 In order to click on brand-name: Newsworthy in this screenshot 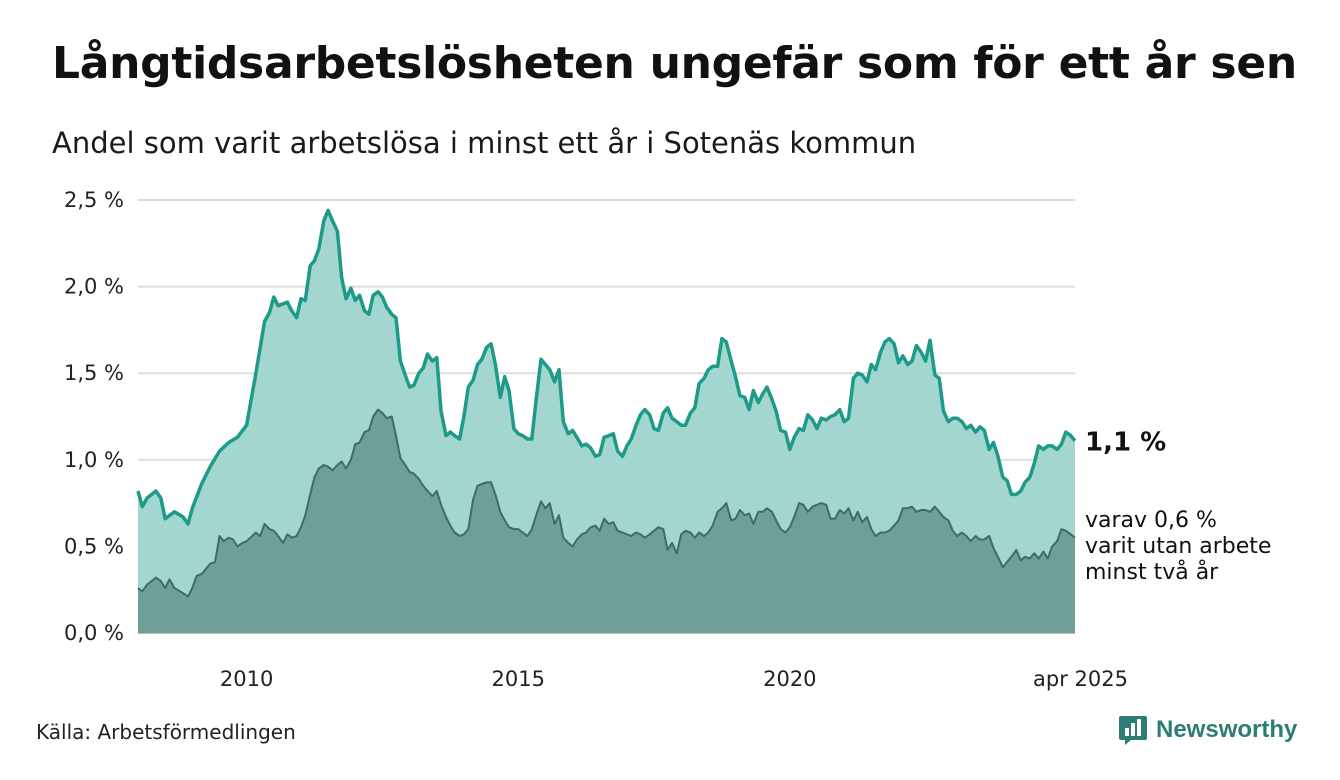, I will do `click(1227, 729)`.